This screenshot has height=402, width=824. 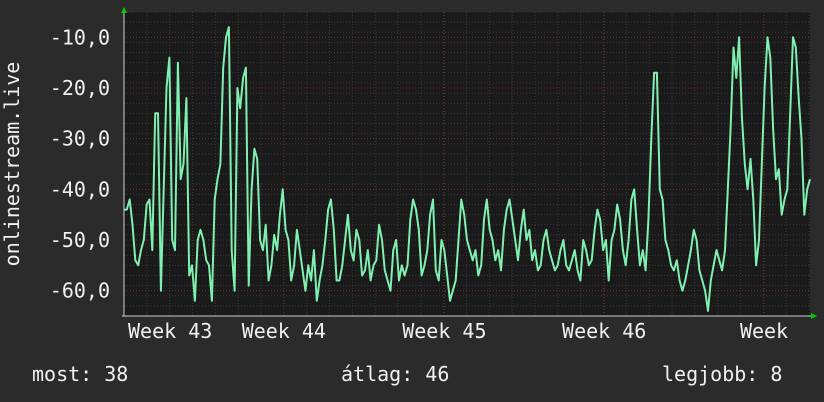 What do you see at coordinates (80, 374) in the screenshot?
I see `legend-current: most: 38` at bounding box center [80, 374].